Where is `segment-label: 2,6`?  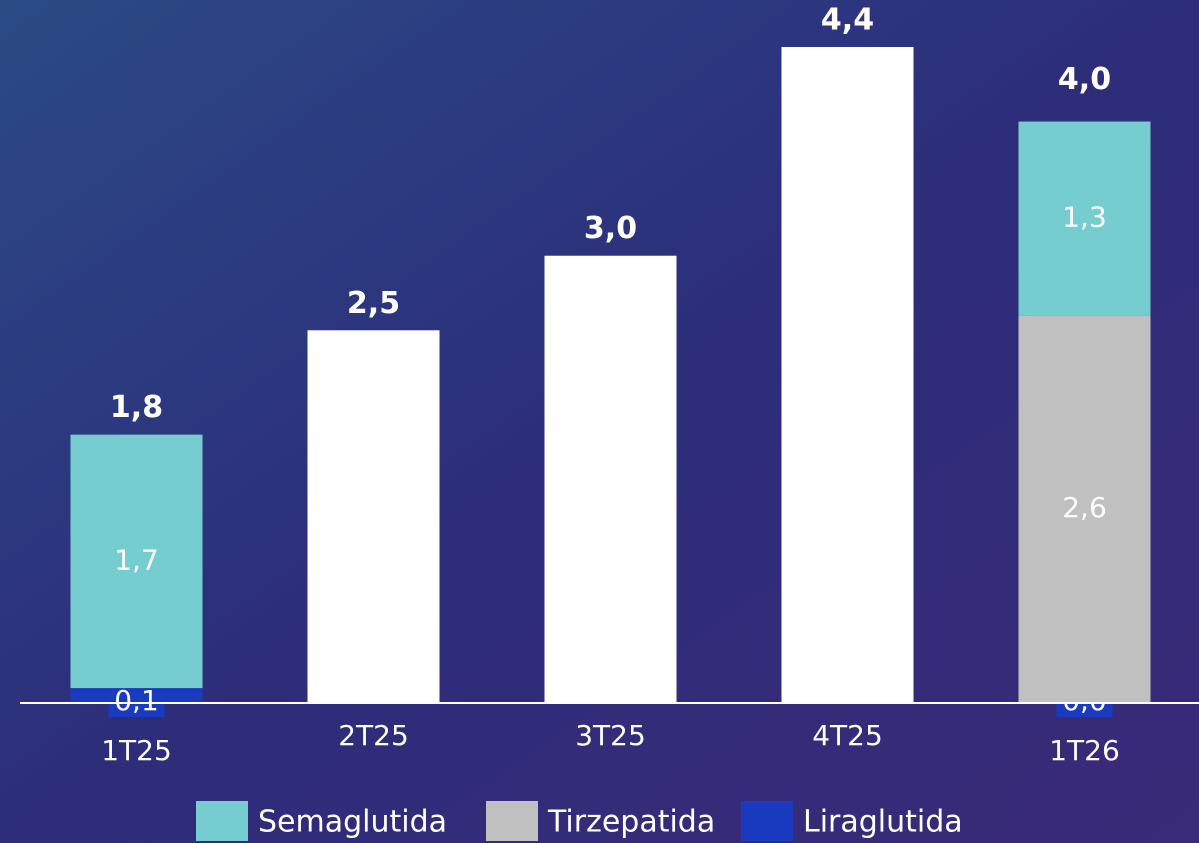
segment-label: 2,6 is located at coordinates (1084, 507).